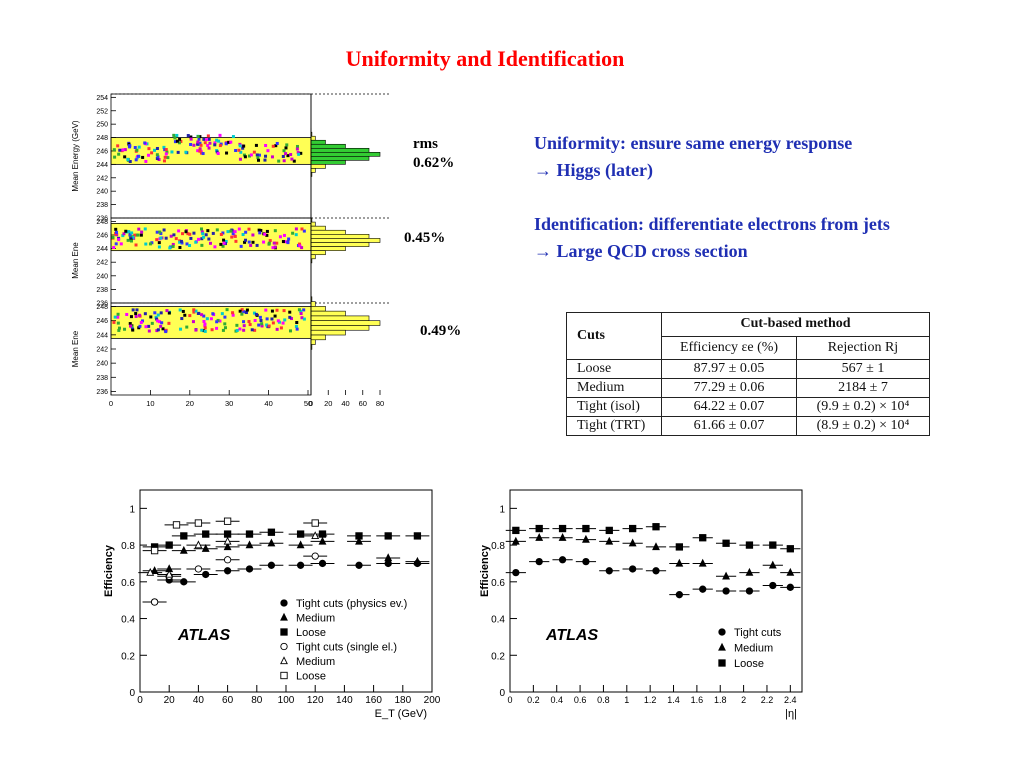  I want to click on y-tick-label: 246, so click(102, 151).